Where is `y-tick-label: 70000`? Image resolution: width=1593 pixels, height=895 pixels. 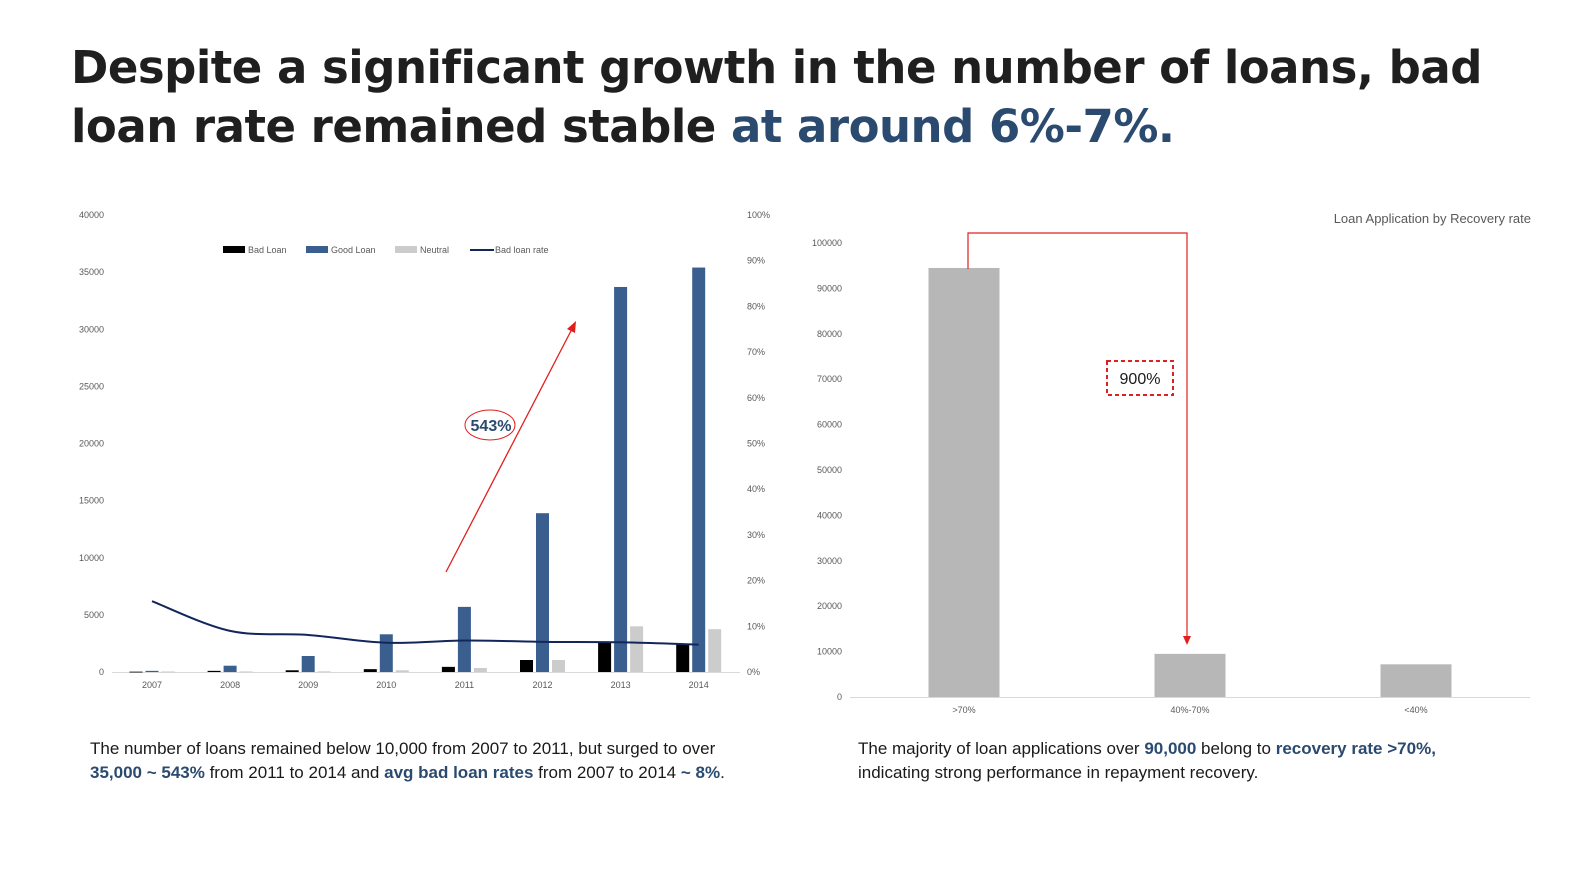
y-tick-label: 70000 is located at coordinates (829, 379).